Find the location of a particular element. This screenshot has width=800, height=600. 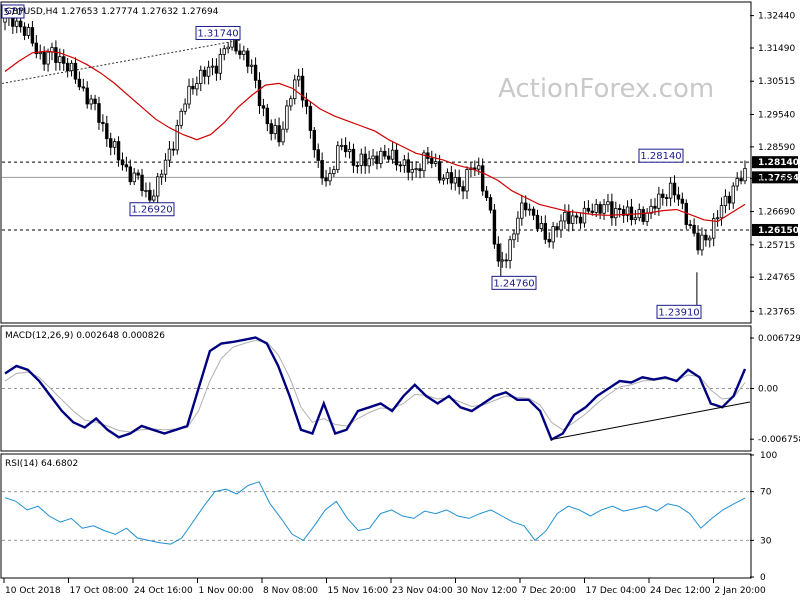

rsi-tick-label: 100 is located at coordinates (768, 456).